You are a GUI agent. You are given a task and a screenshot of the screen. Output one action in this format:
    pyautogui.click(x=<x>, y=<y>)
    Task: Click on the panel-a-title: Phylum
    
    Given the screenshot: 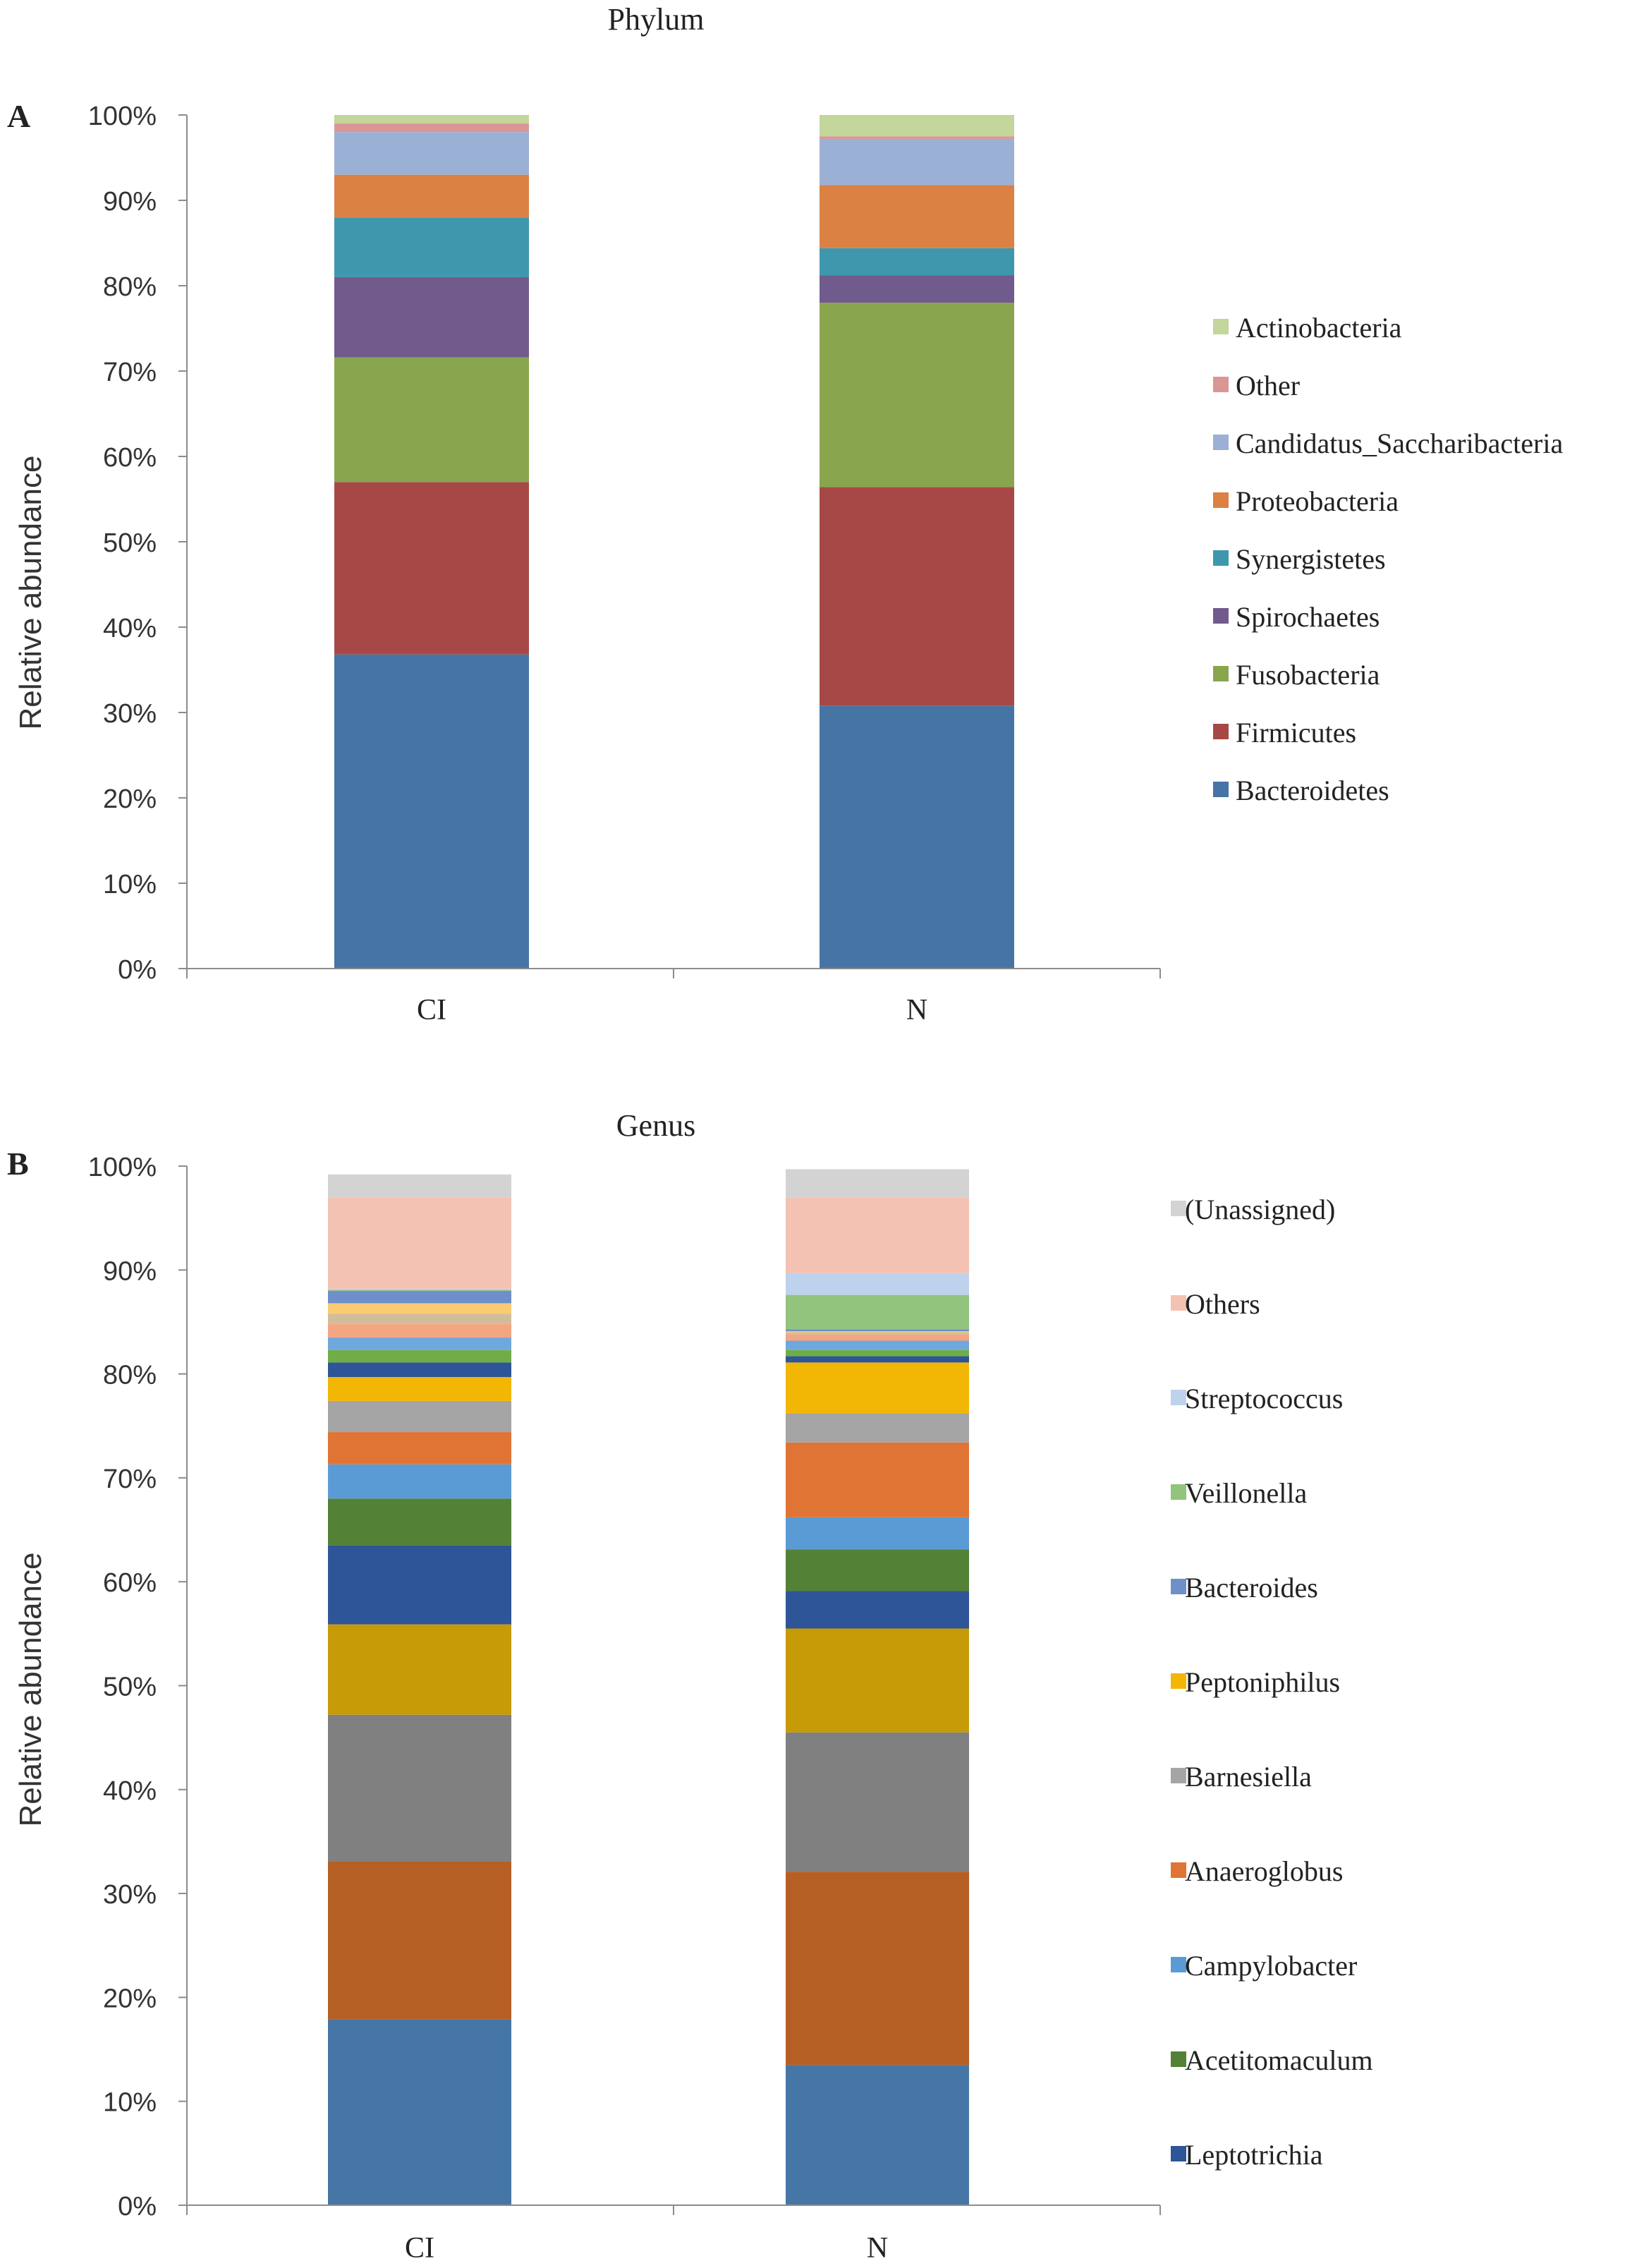 What is the action you would take?
    pyautogui.click(x=656, y=19)
    